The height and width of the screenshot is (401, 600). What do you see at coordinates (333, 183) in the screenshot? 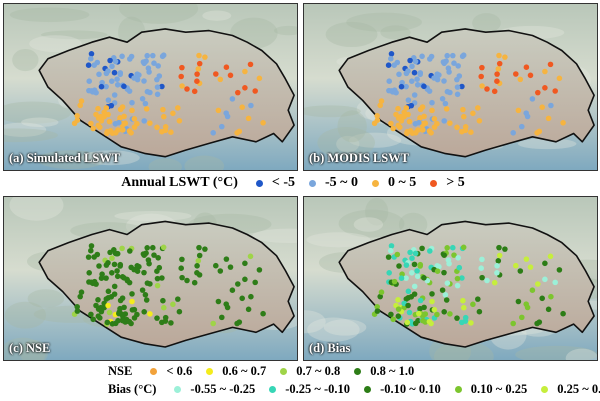
I see `legend-item: -5 ~ 0` at bounding box center [333, 183].